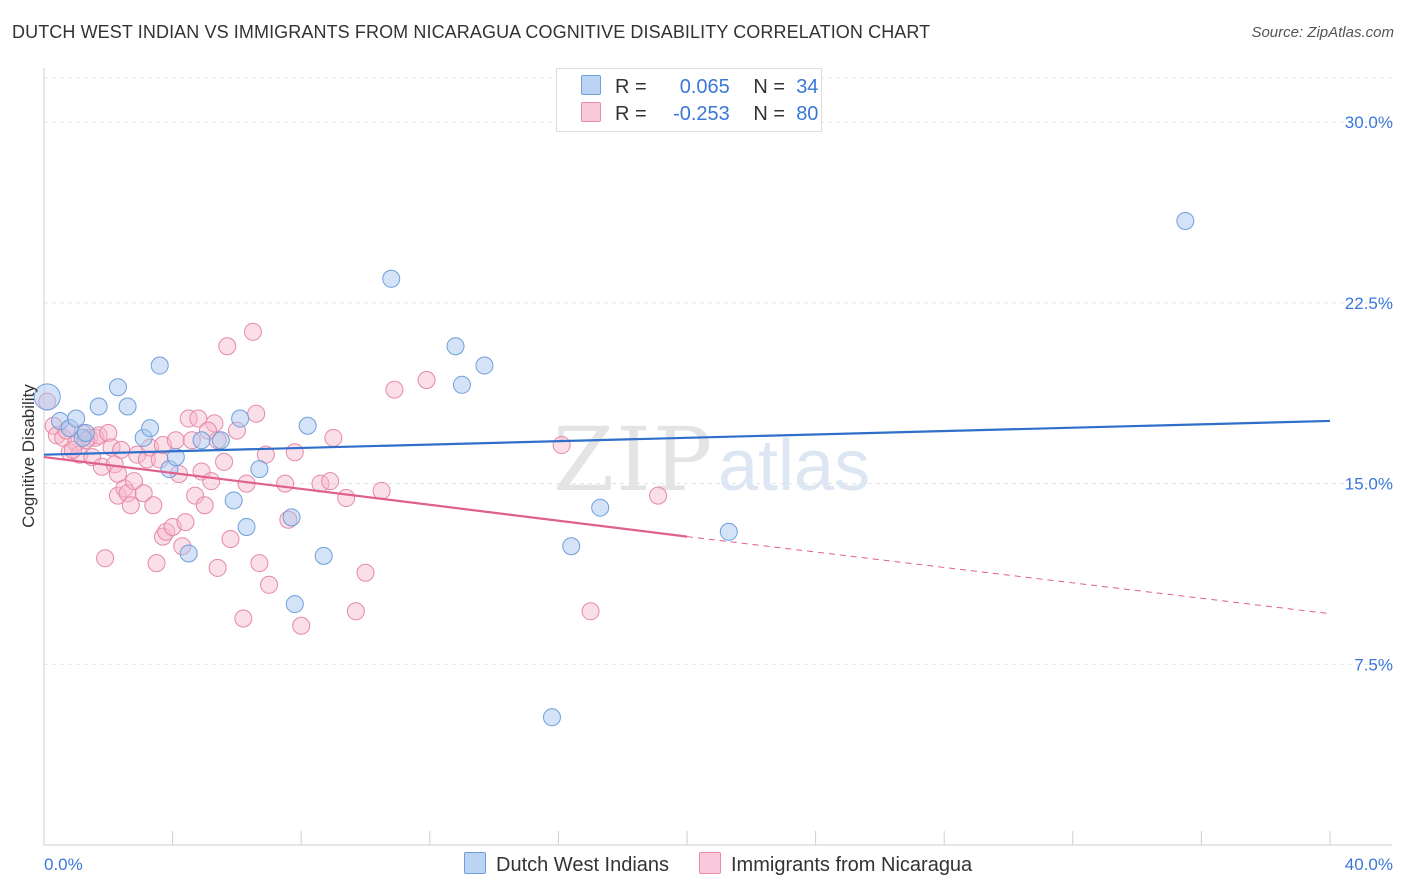 The image size is (1406, 892). What do you see at coordinates (1373, 664) in the screenshot?
I see `y-tick-label: 7.5%` at bounding box center [1373, 664].